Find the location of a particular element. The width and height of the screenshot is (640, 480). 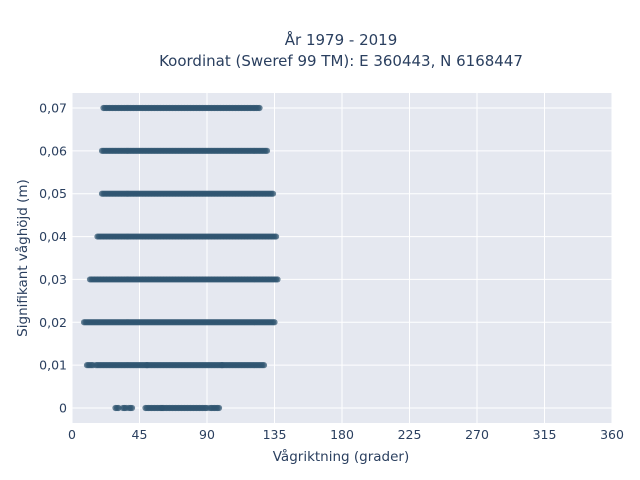

x-axis-ticks: 0 45 90 135 180 225 270 315 360 is located at coordinates (346, 434).